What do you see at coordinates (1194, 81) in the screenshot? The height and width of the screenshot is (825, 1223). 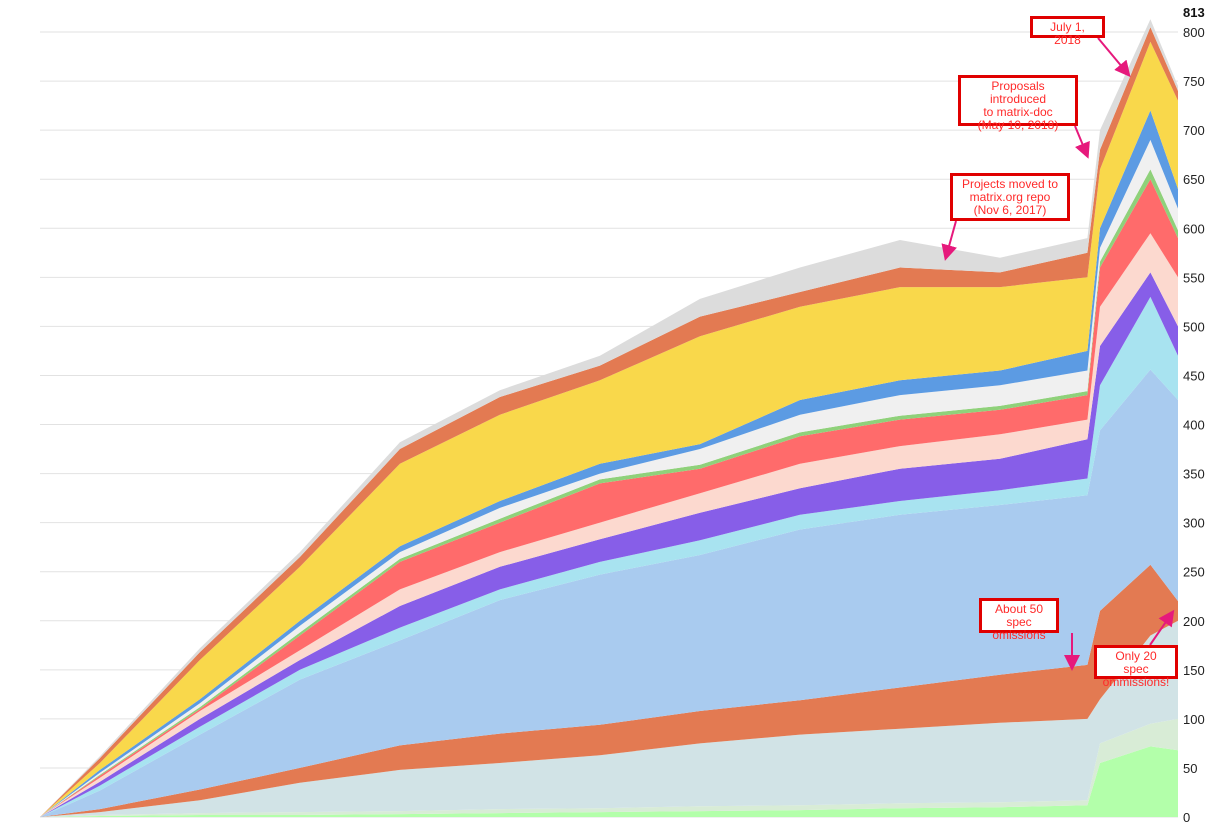 I see `y-tick-label: 750` at bounding box center [1194, 81].